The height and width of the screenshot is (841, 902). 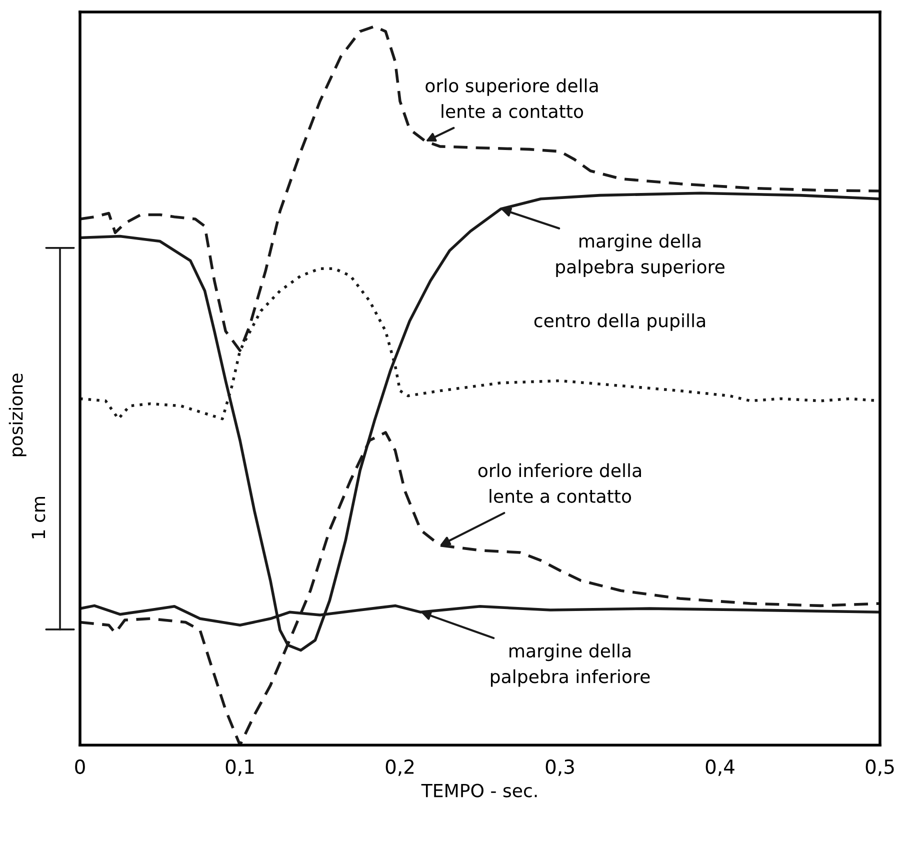 I want to click on x-axis-title: TEMPO - sec., so click(x=479, y=791).